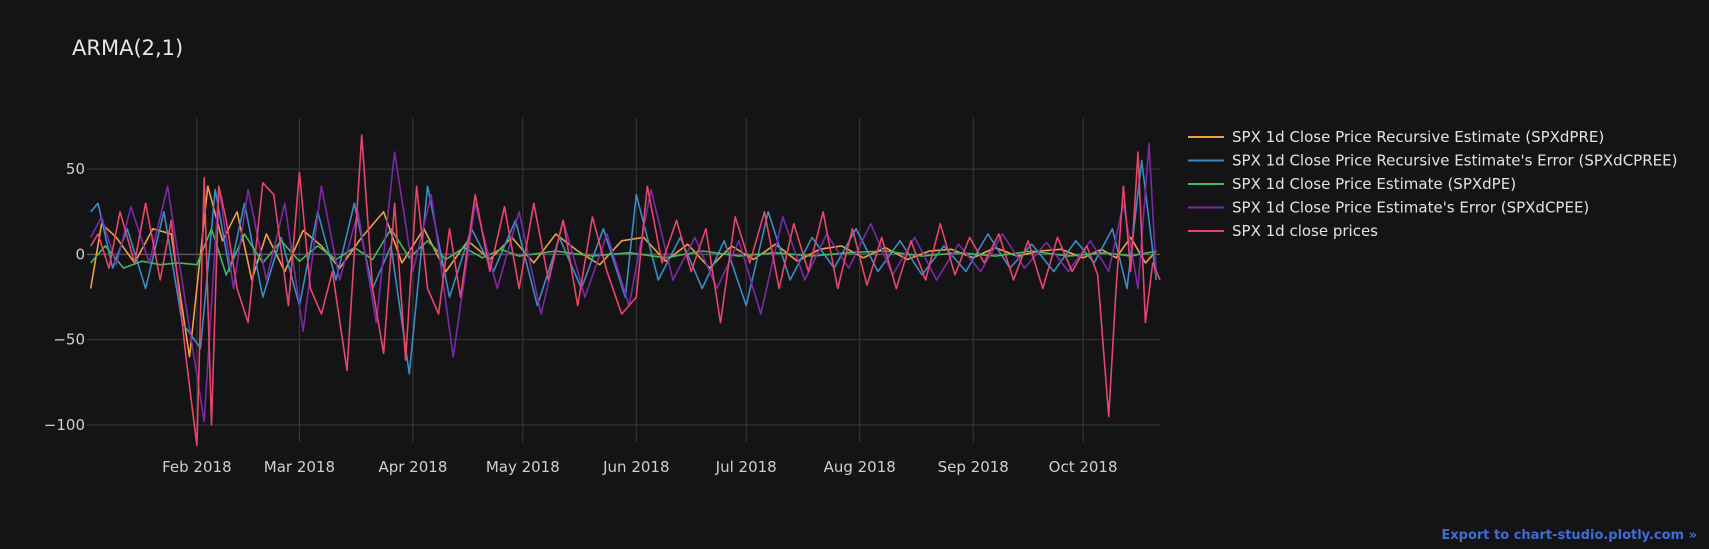 Image resolution: width=1709 pixels, height=549 pixels. What do you see at coordinates (64, 425) in the screenshot?
I see `y-tick-label: −100` at bounding box center [64, 425].